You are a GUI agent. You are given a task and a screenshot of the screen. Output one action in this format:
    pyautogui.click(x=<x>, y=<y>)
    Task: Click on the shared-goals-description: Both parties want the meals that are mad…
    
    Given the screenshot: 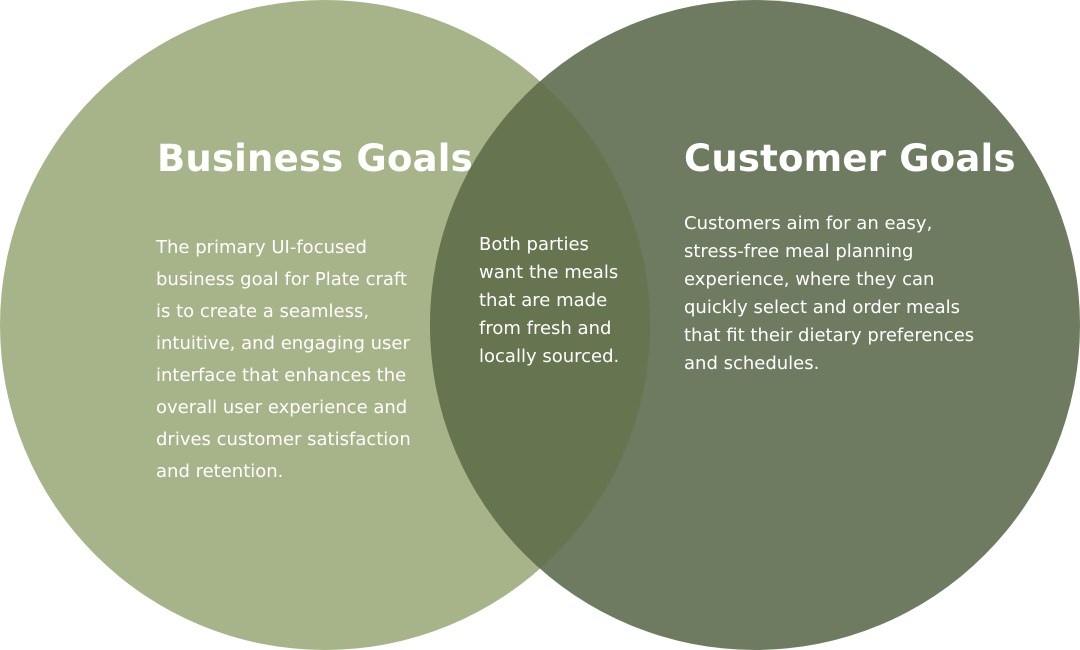 What is the action you would take?
    pyautogui.click(x=549, y=300)
    